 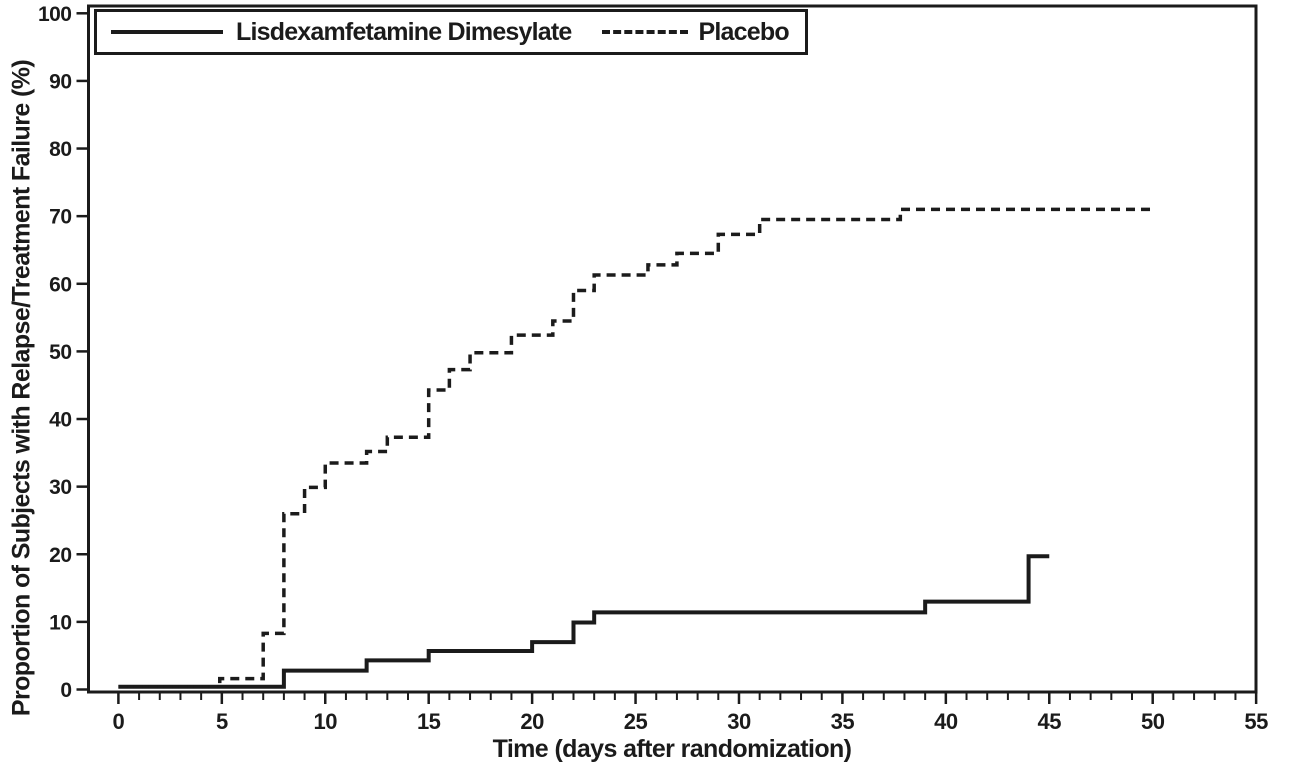 What do you see at coordinates (636, 721) in the screenshot?
I see `x-tick-label: 25` at bounding box center [636, 721].